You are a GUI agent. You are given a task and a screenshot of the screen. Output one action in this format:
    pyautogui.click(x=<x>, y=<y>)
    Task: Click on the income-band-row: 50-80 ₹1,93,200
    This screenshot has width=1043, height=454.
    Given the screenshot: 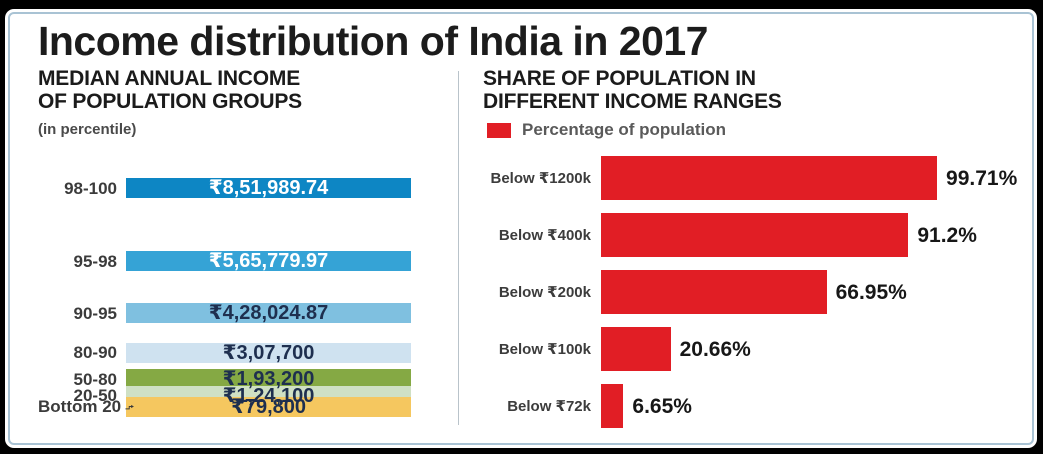 What is the action you would take?
    pyautogui.click(x=248, y=379)
    